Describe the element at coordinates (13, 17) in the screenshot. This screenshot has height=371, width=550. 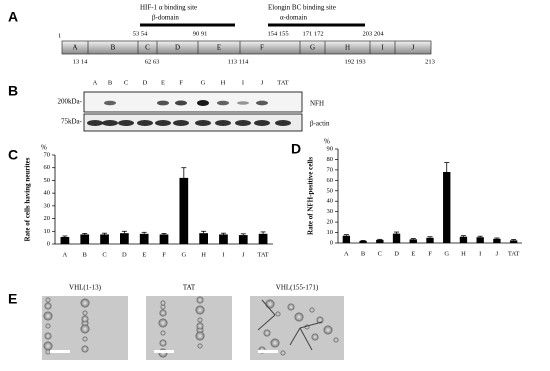
I see `panel-label: A` at that location.